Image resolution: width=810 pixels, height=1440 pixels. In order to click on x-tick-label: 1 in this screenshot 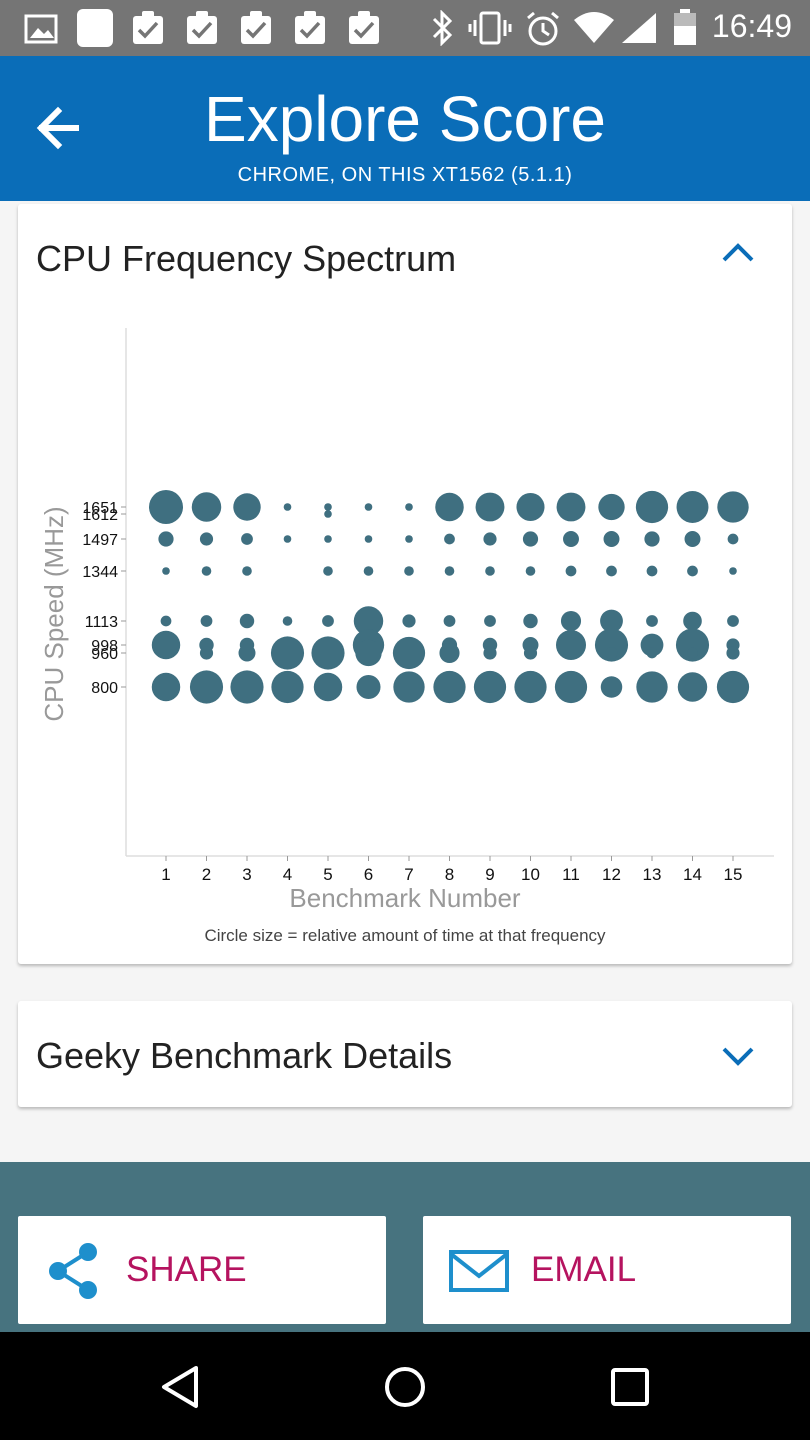, I will do `click(165, 874)`.